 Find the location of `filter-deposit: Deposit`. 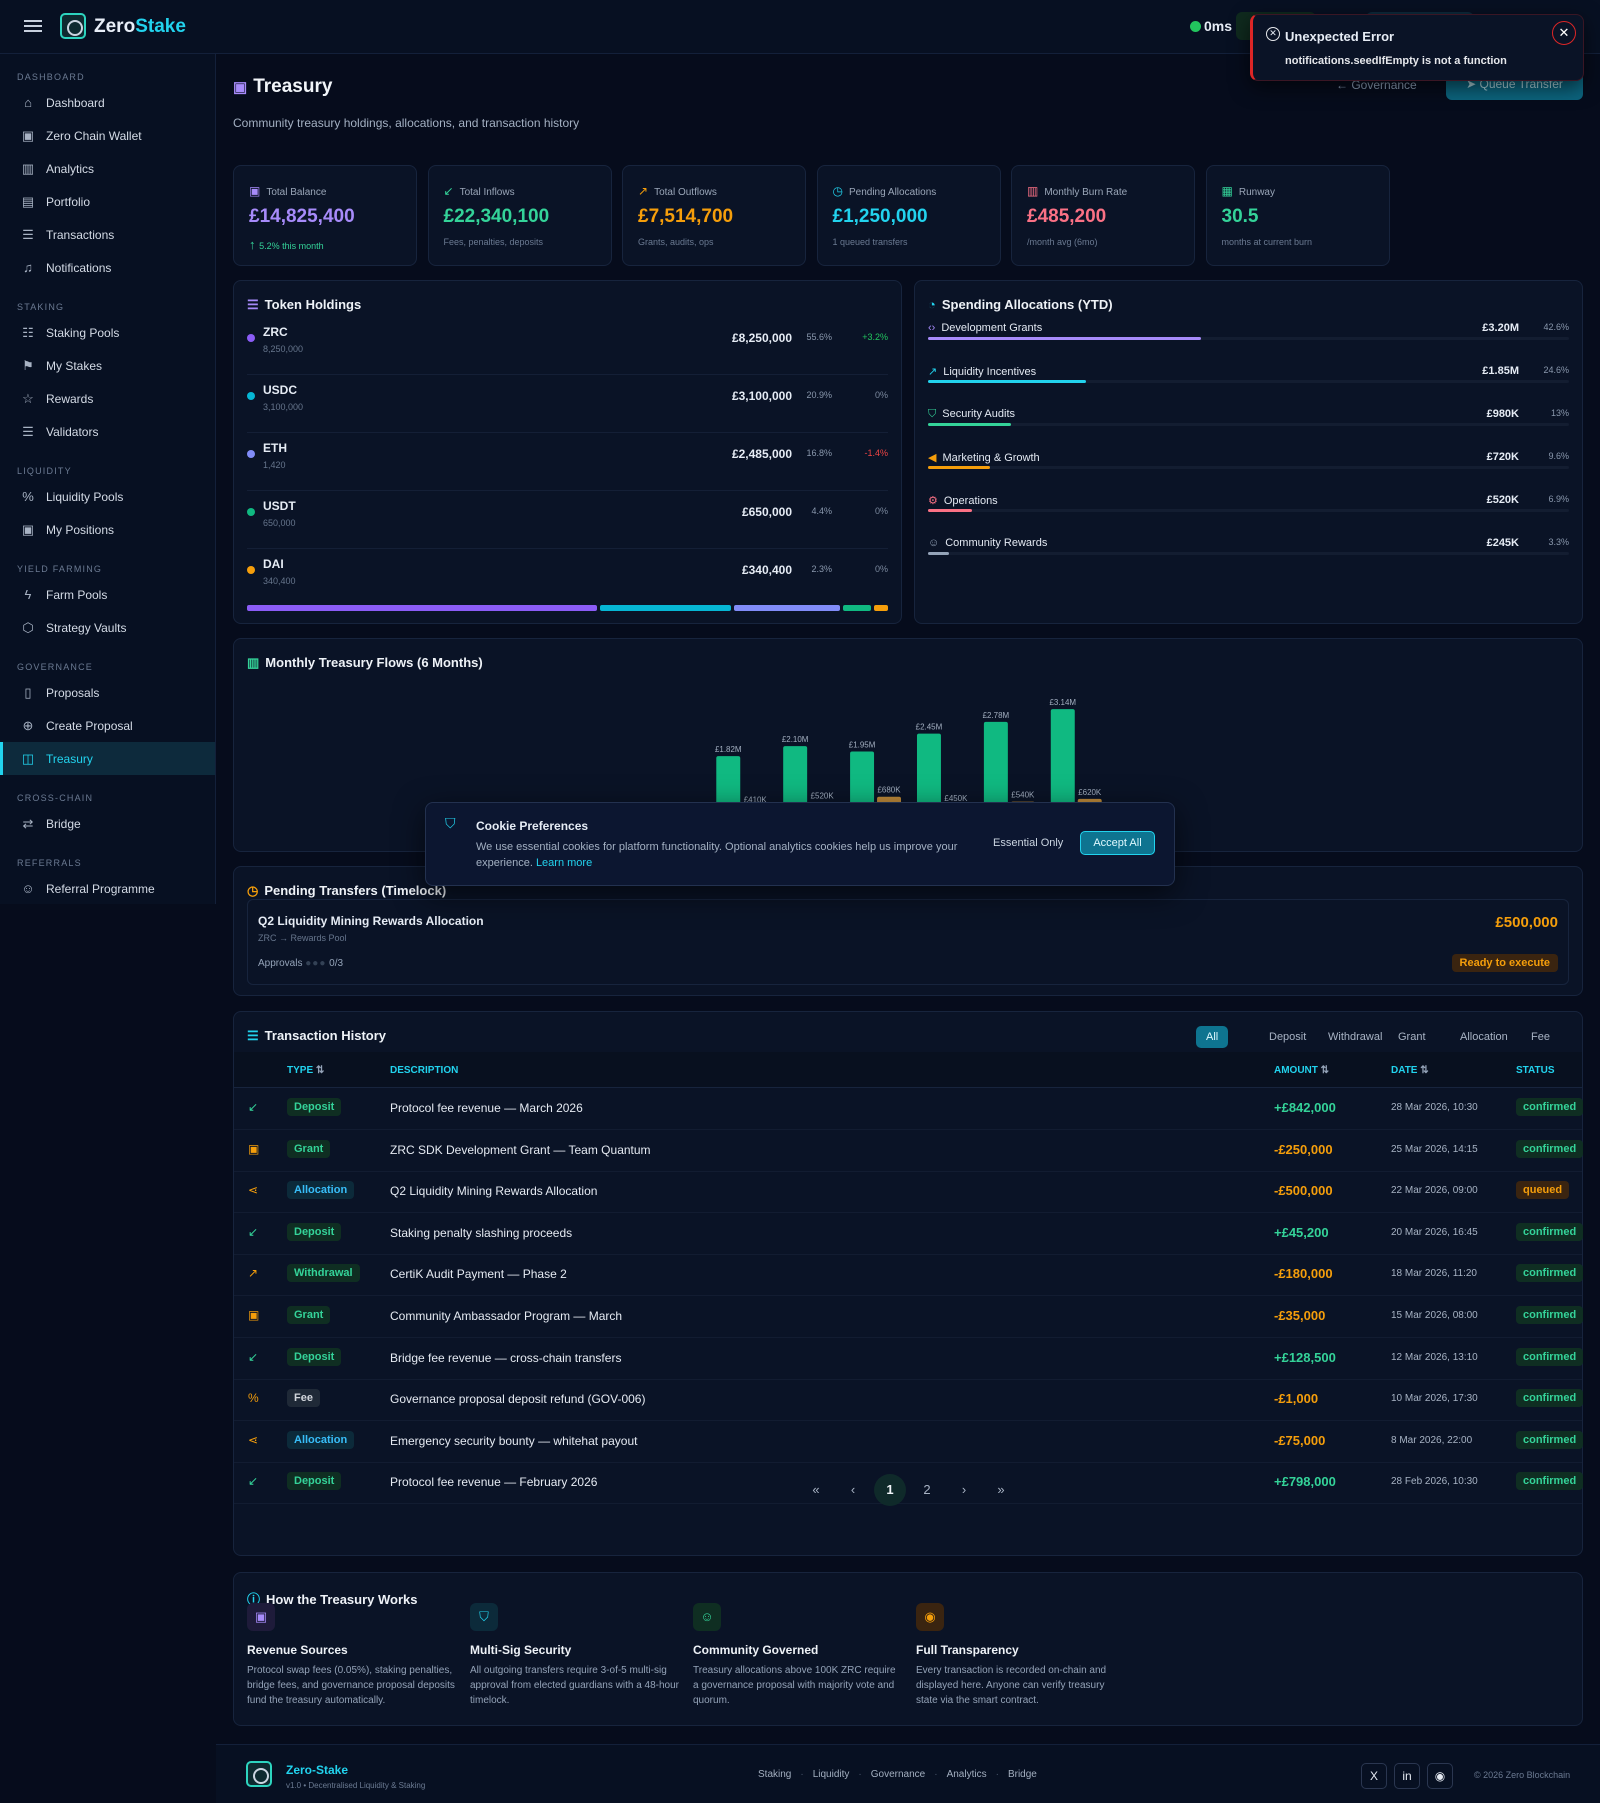

filter-deposit: Deposit is located at coordinates (1288, 1037).